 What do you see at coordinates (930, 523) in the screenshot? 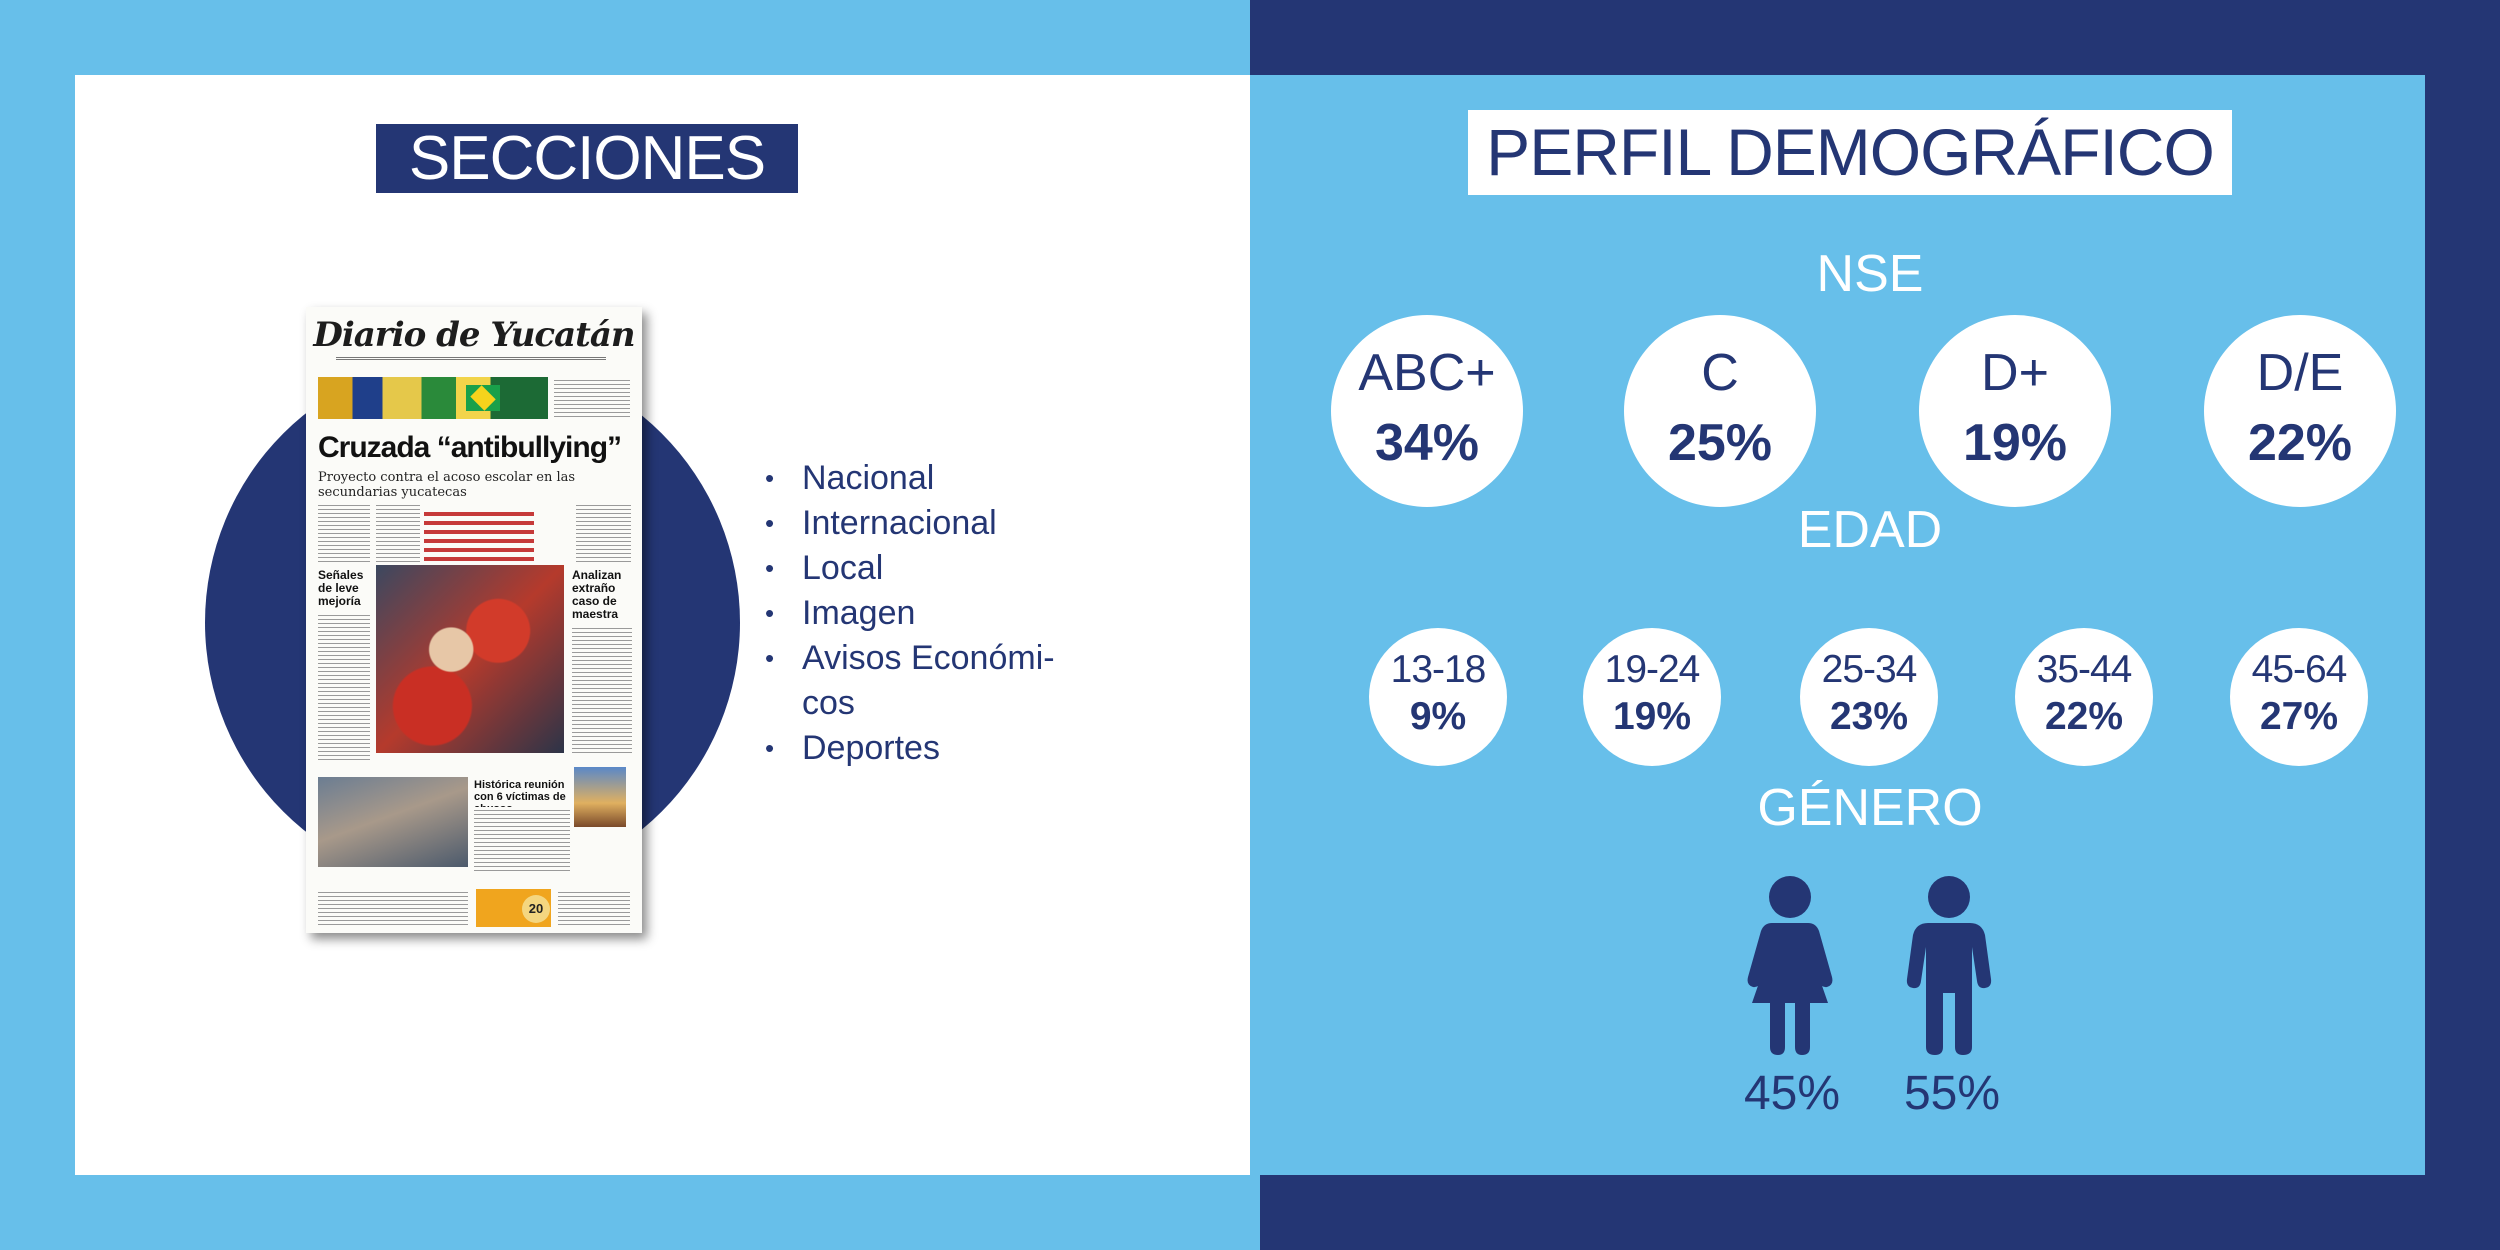
I see `section-item: Internacional` at bounding box center [930, 523].